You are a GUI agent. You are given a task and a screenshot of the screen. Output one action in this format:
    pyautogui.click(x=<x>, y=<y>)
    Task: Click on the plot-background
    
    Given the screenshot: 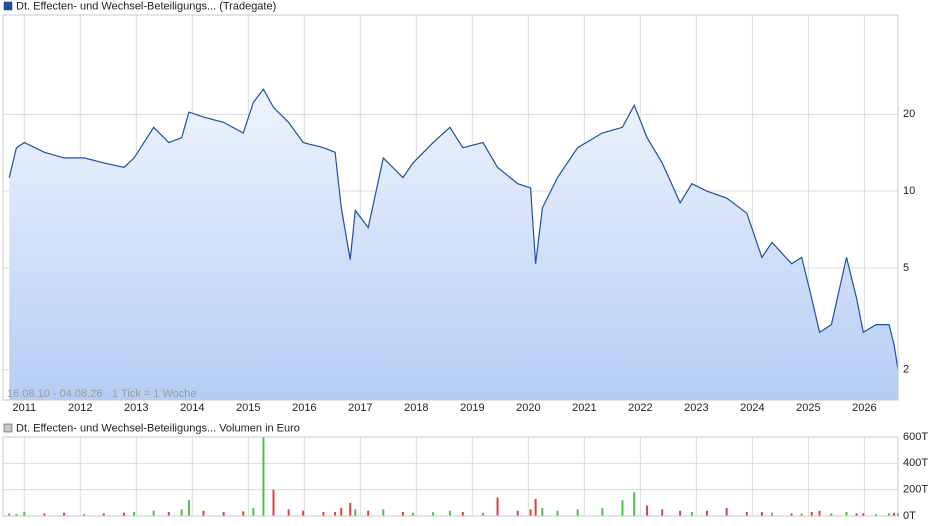 What is the action you would take?
    pyautogui.click(x=450, y=476)
    